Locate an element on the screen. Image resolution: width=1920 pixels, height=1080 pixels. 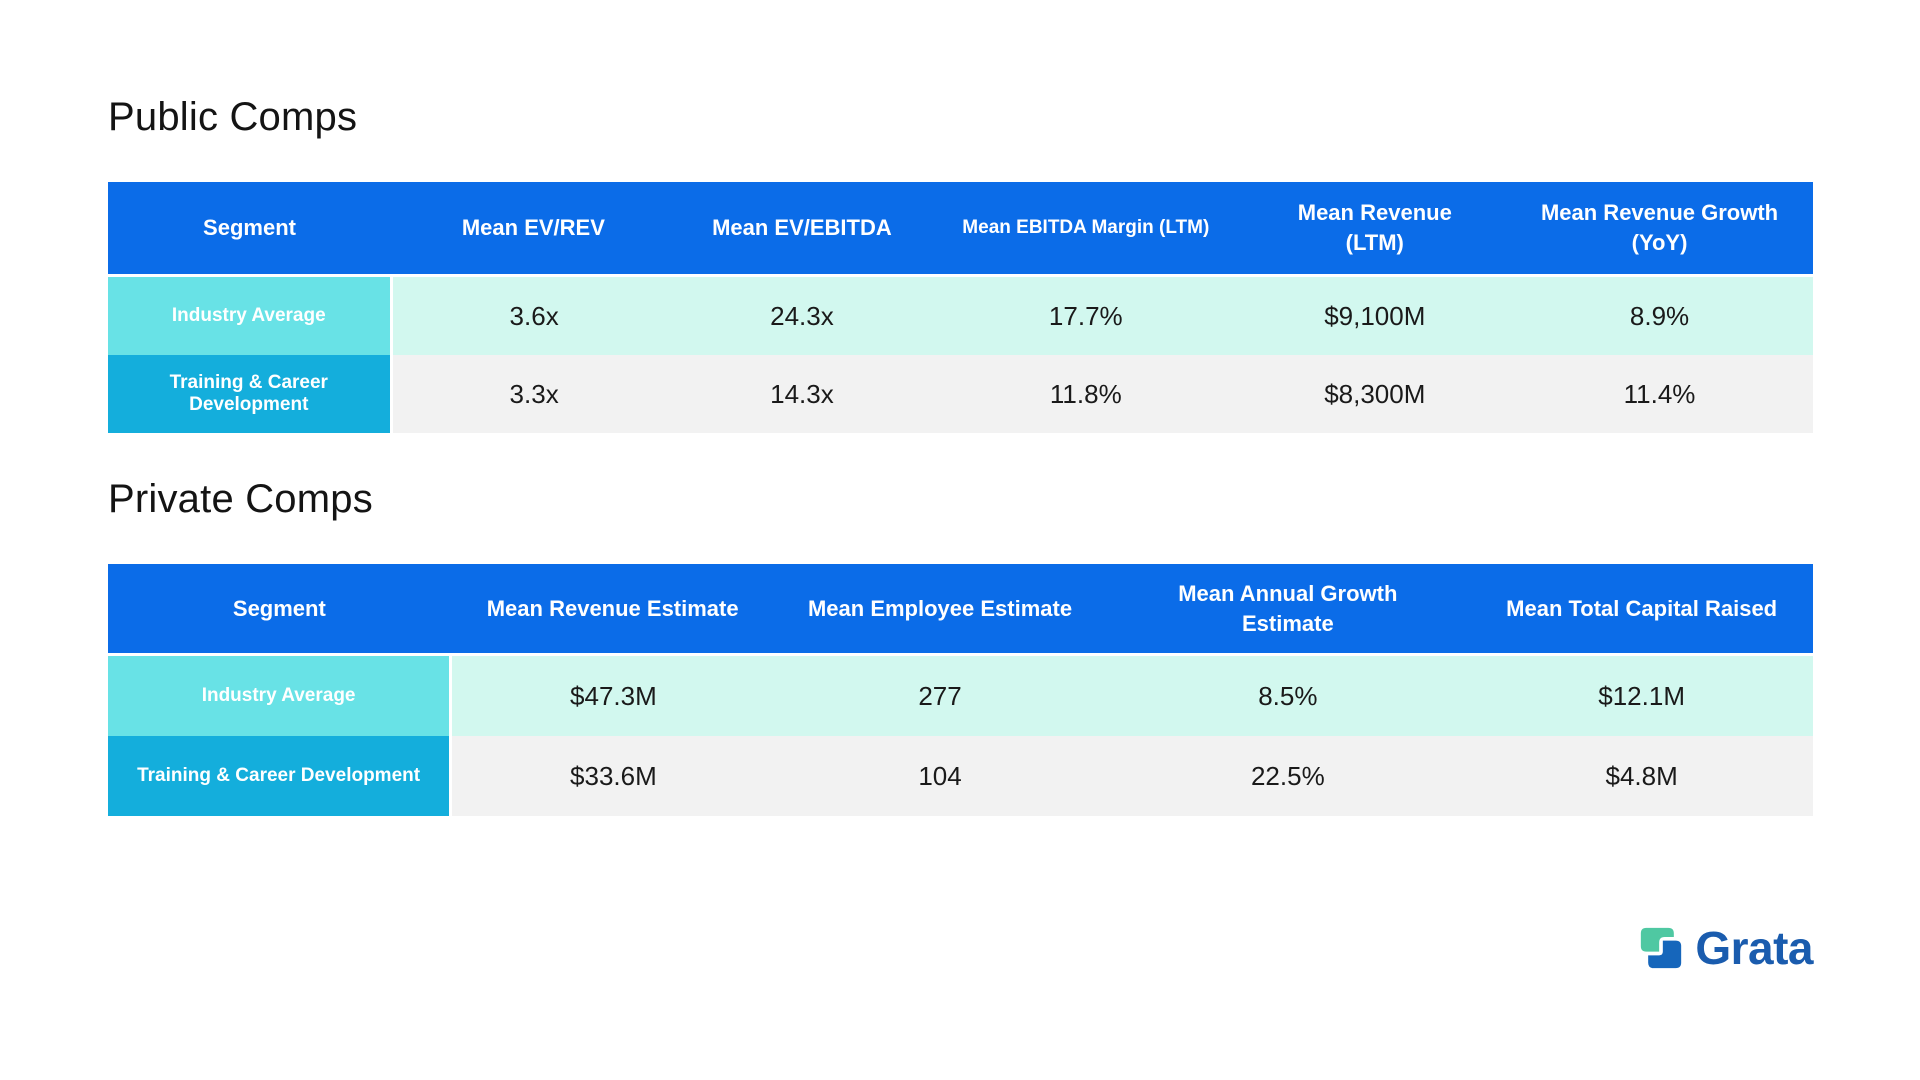
column-header-employee-estimate: Mean Employee Estimate is located at coordinates (940, 610).